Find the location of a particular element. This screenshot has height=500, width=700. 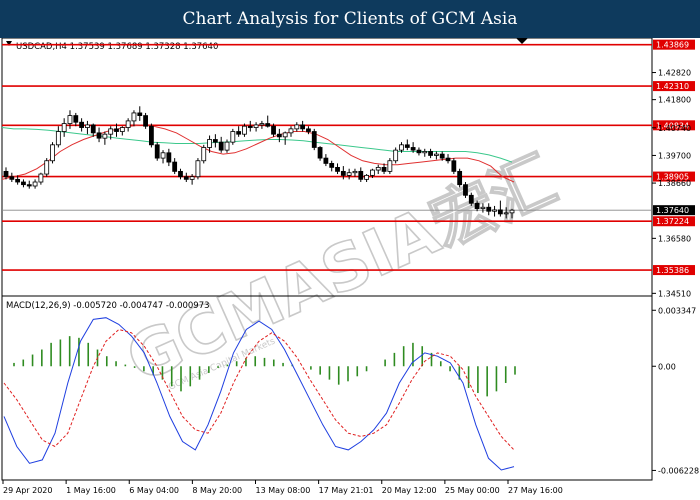

level-label: 1.35386 is located at coordinates (672, 270).